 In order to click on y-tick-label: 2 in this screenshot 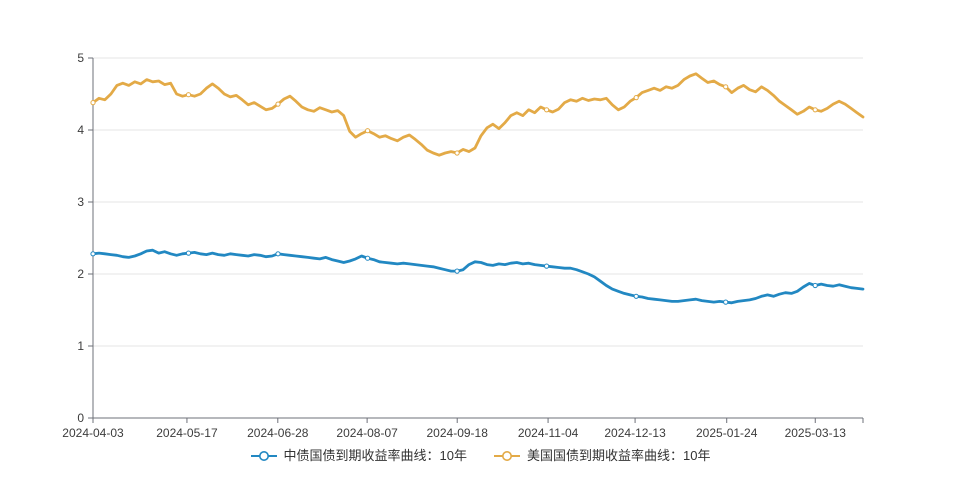, I will do `click(80, 274)`.